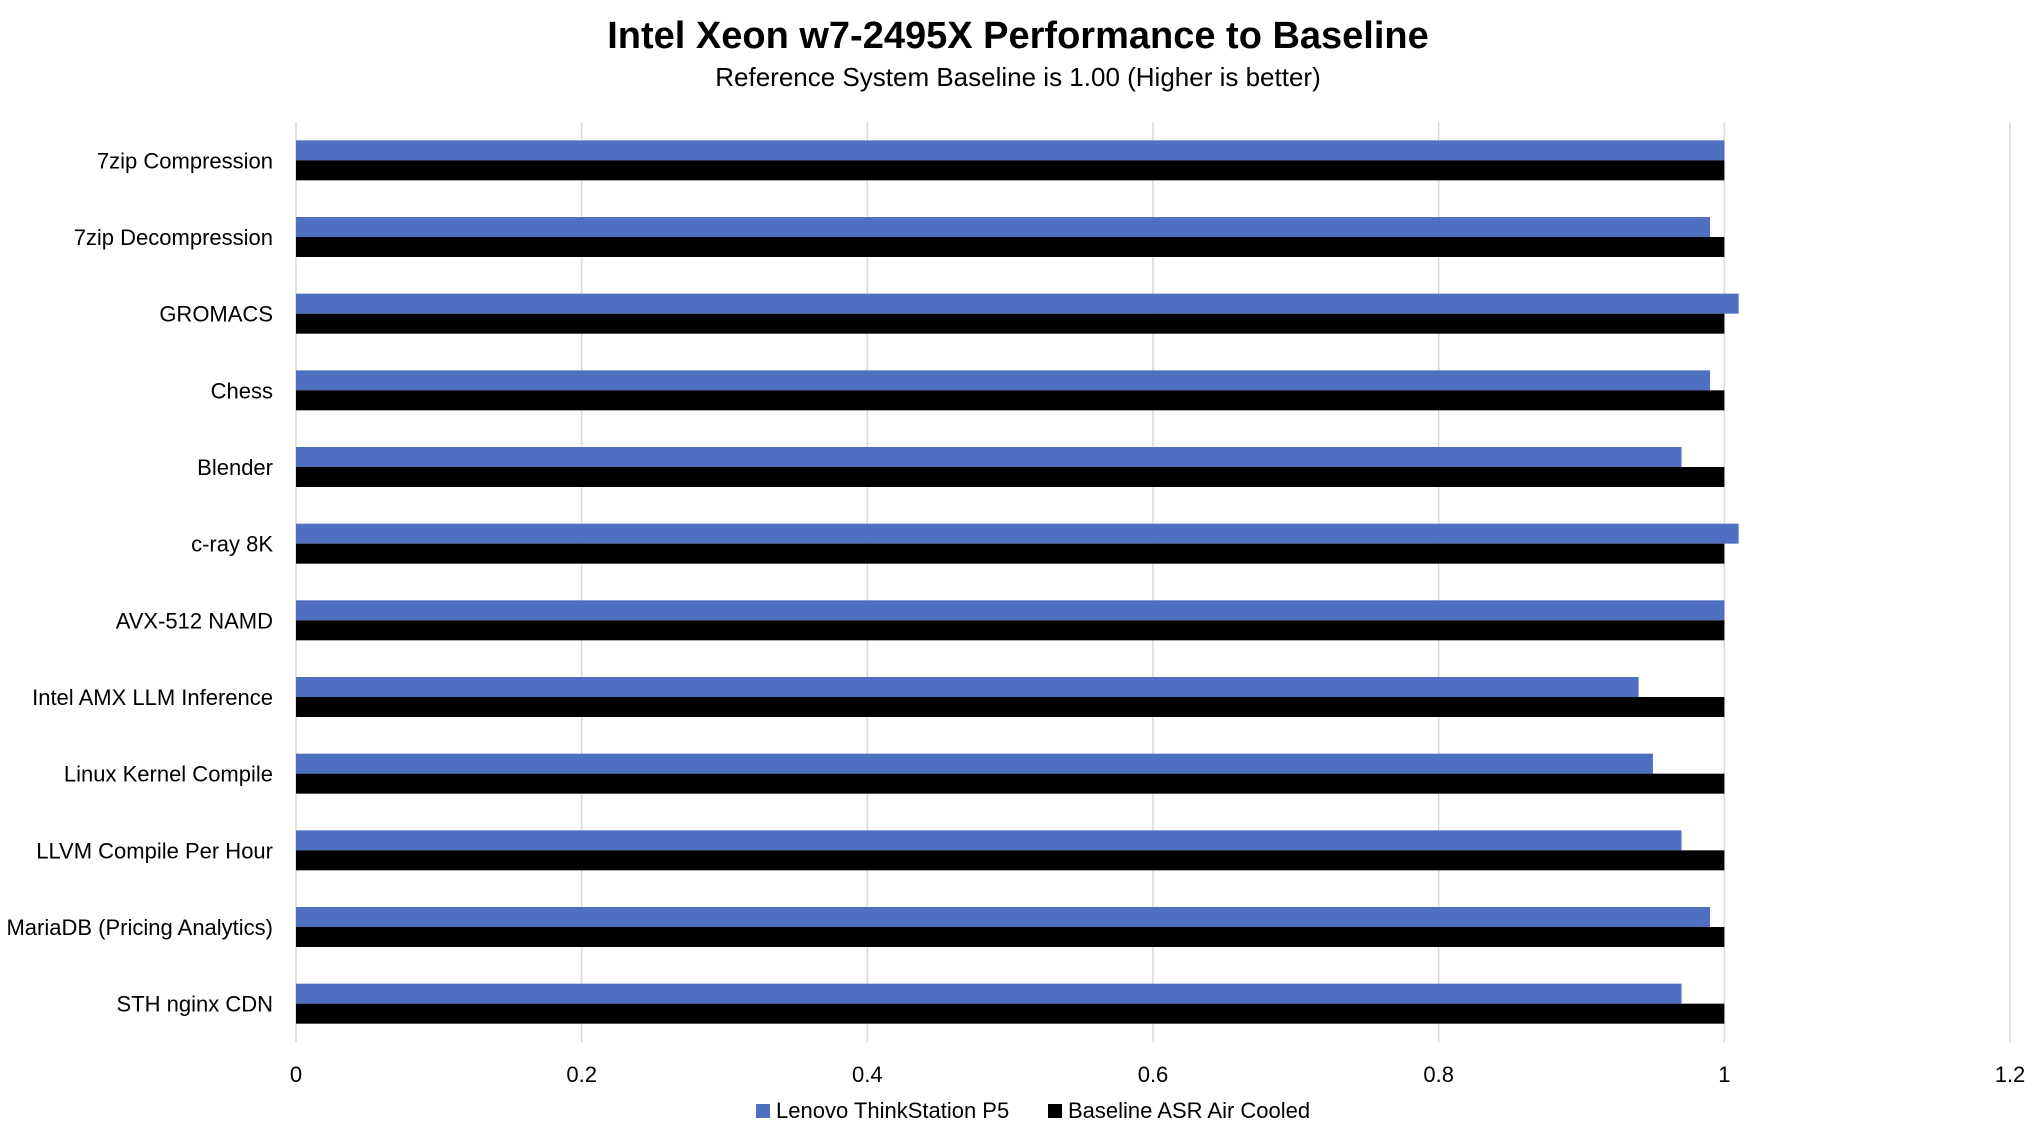 The height and width of the screenshot is (1136, 2036). Describe the element at coordinates (763, 1111) in the screenshot. I see `legend-swatch-lenovo-thinkstation-p5` at that location.